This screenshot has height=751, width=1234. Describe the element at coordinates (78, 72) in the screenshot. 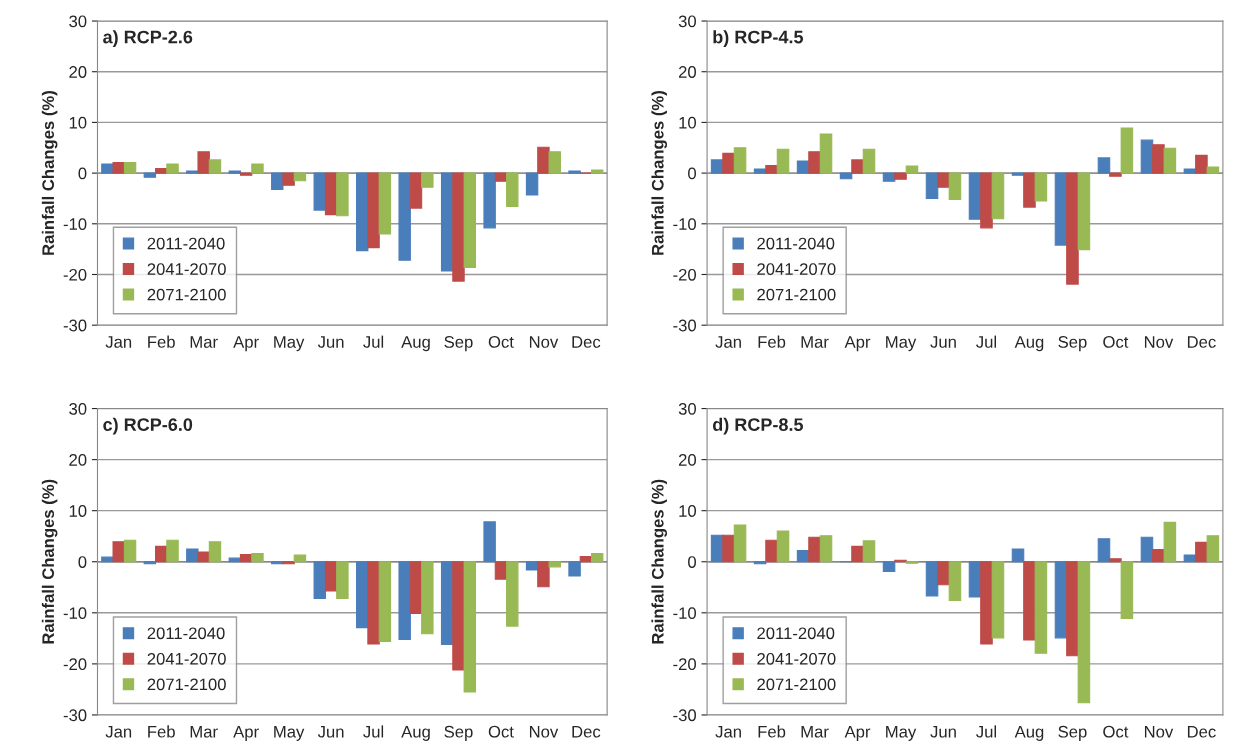

I see `y-tick-label: 20` at that location.